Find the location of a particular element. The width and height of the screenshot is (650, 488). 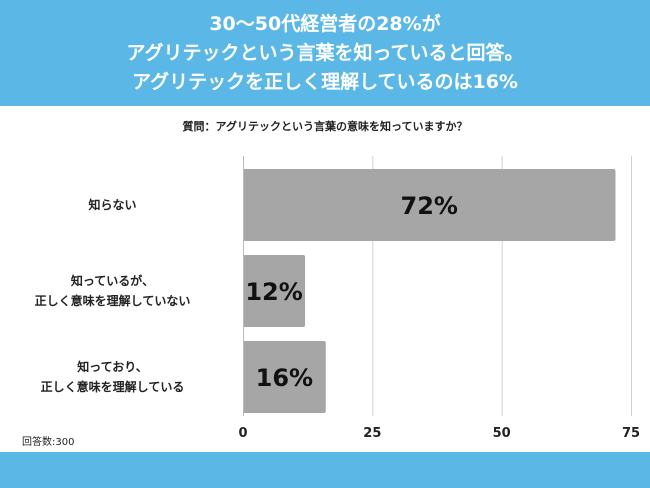

category-label-0-line-0: 知らない is located at coordinates (112, 205).